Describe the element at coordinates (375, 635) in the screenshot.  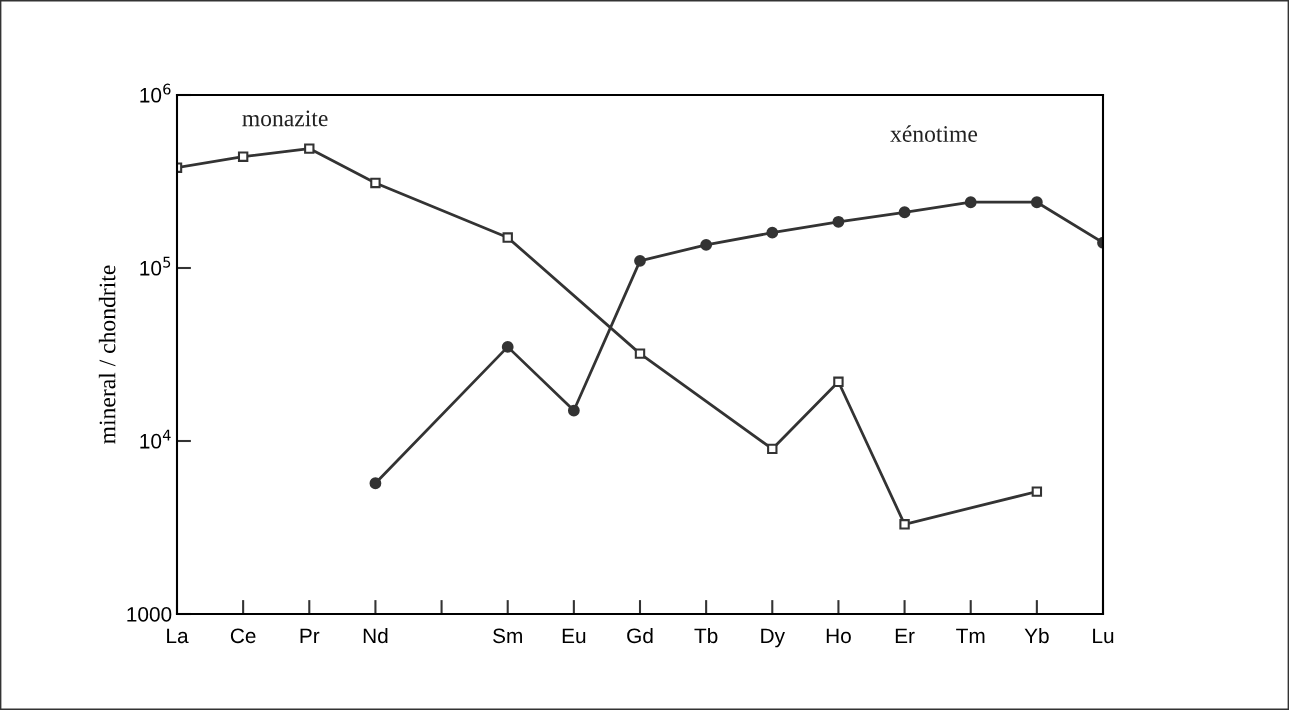
I see `x-tick-label: Nd` at that location.